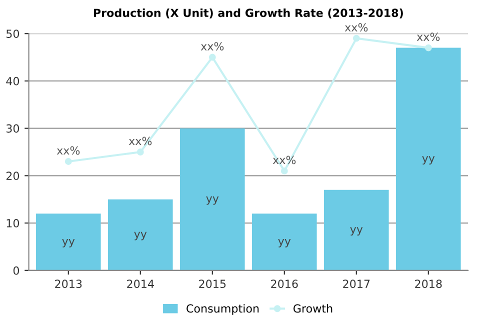 The width and height of the screenshot is (480, 320). What do you see at coordinates (16, 270) in the screenshot?
I see `y-tick-label: 0` at bounding box center [16, 270].